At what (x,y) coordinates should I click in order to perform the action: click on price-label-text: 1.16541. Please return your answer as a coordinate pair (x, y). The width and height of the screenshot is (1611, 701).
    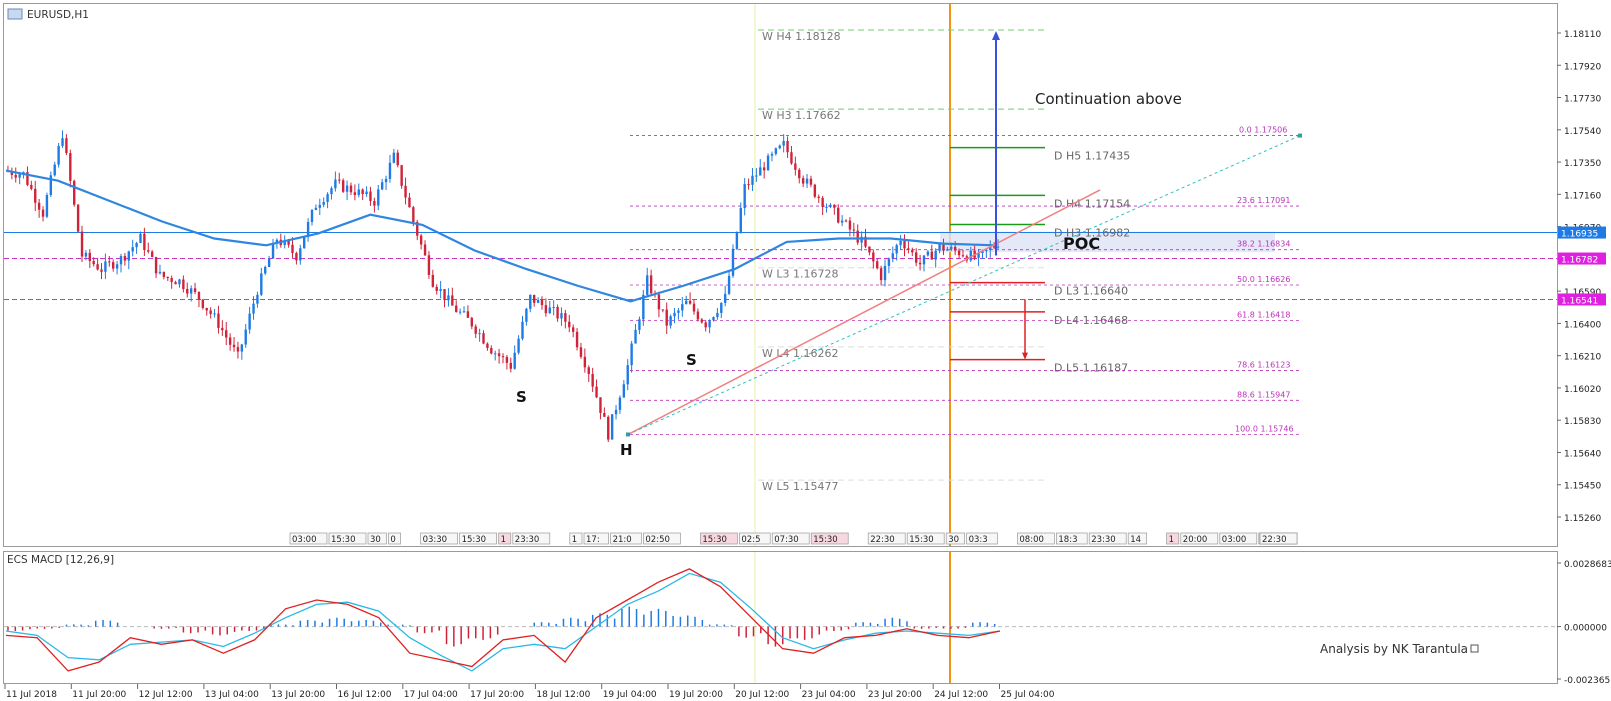
    Looking at the image, I should click on (1579, 301).